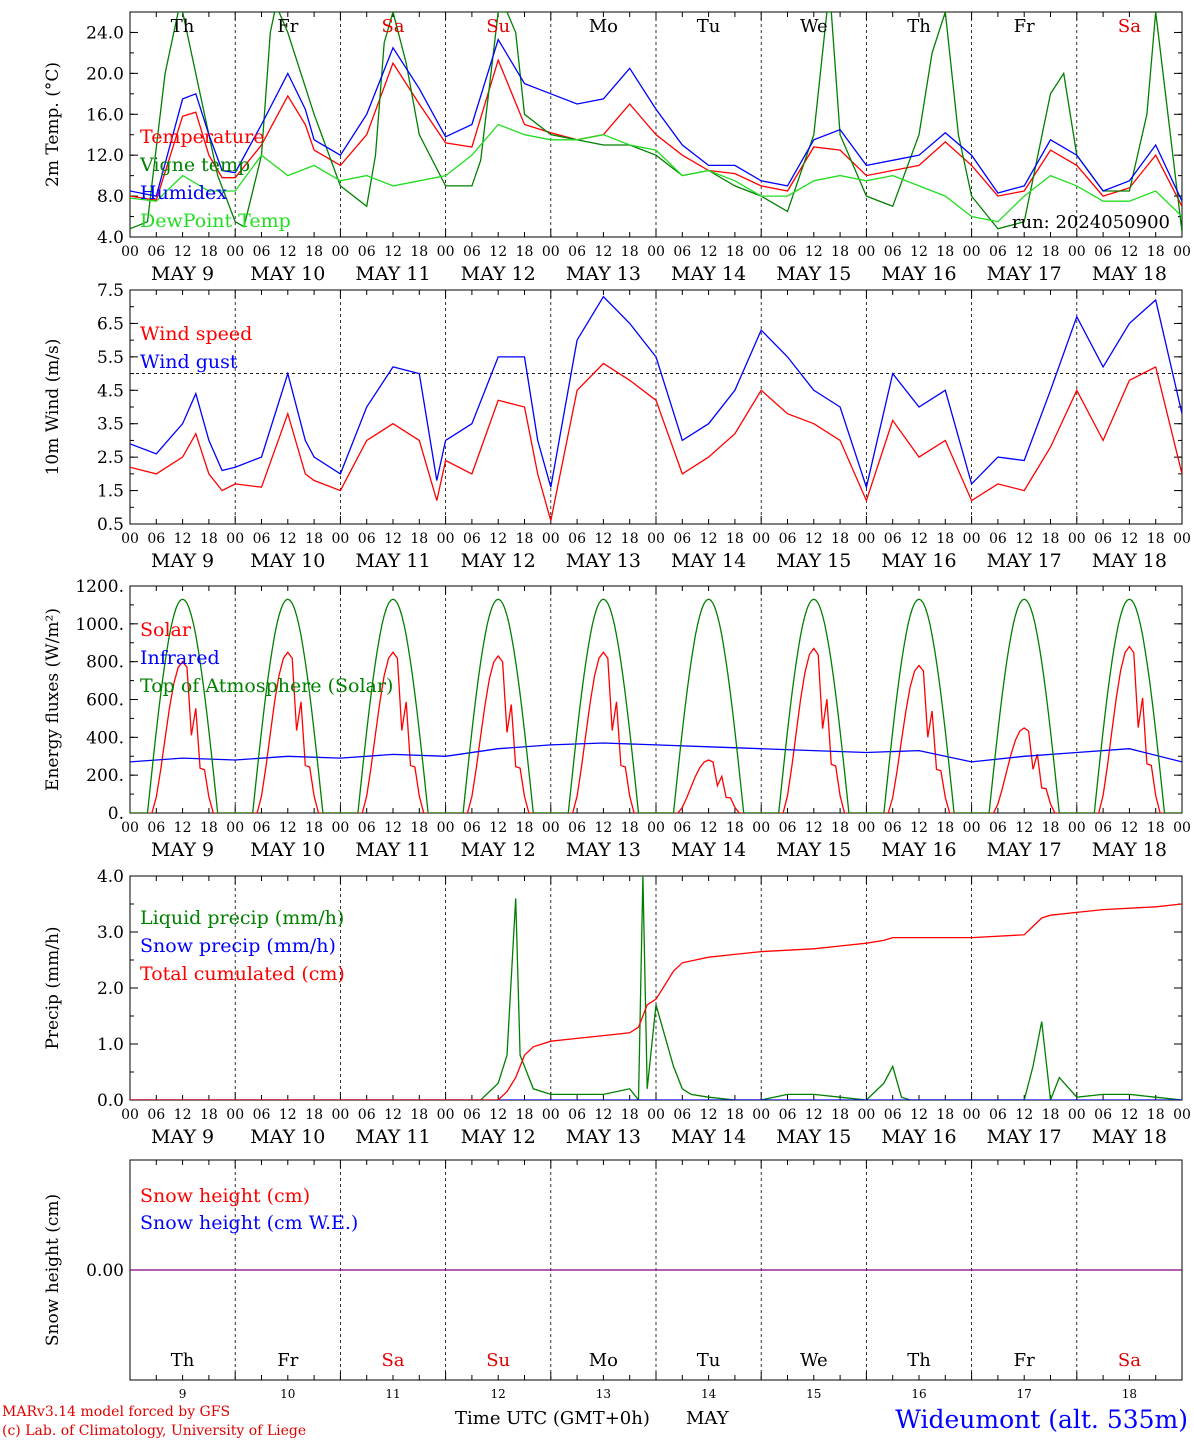  Describe the element at coordinates (110, 492) in the screenshot. I see `y-tick-label: 1.5` at that location.